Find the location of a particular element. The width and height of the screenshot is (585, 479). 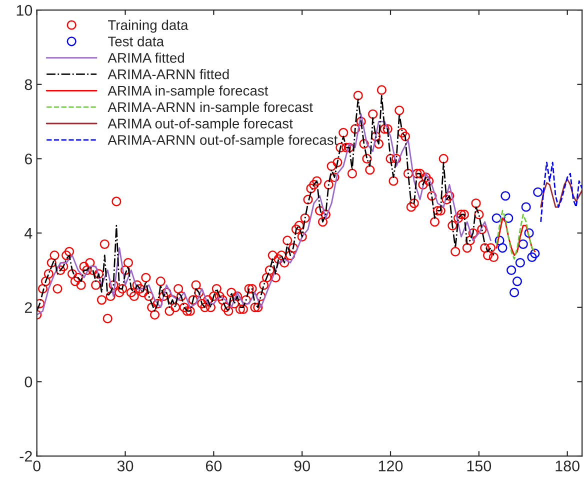

y-tick-label: -2 is located at coordinates (26, 456).